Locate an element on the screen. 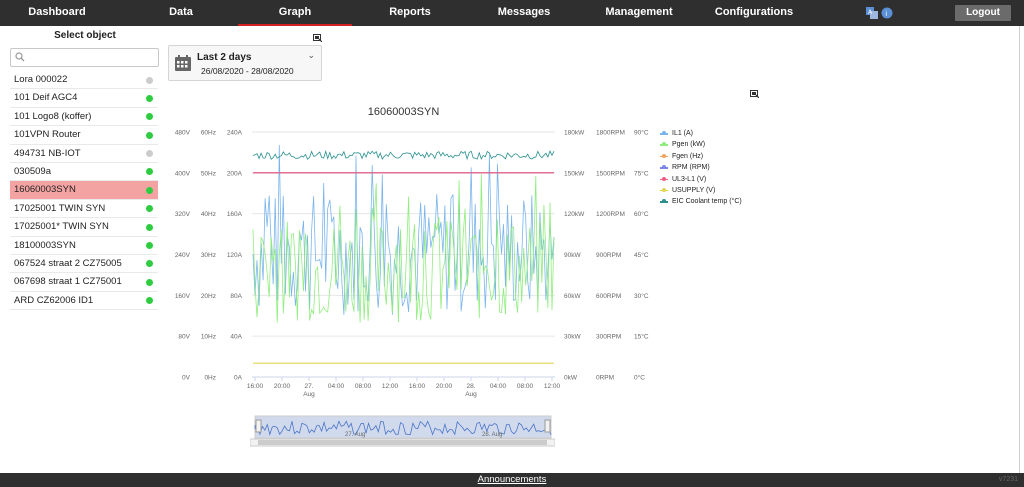 Image resolution: width=1024 pixels, height=487 pixels. legend-item: UL3-L1 (V) is located at coordinates (700, 179).